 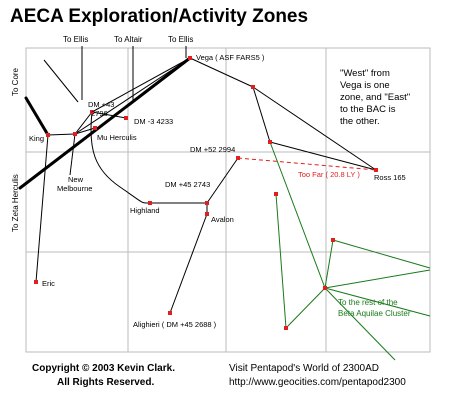 What do you see at coordinates (365, 85) in the screenshot?
I see `svg-text: Vega is one` at bounding box center [365, 85].